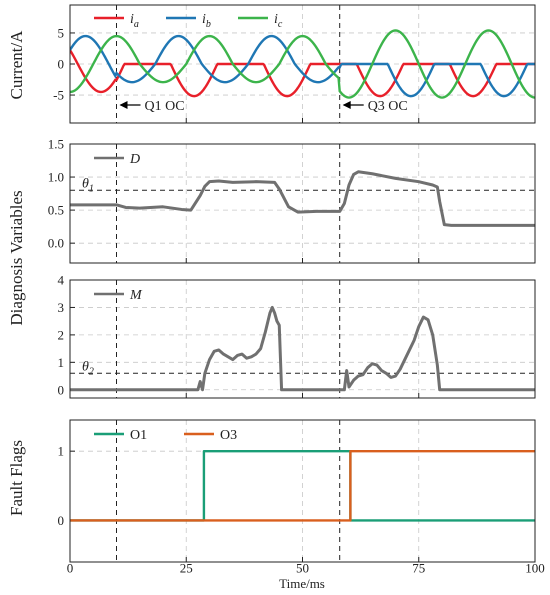 This screenshot has width=550, height=595. What do you see at coordinates (16, 65) in the screenshot?
I see `y-axis-label-current: Current/A` at bounding box center [16, 65].